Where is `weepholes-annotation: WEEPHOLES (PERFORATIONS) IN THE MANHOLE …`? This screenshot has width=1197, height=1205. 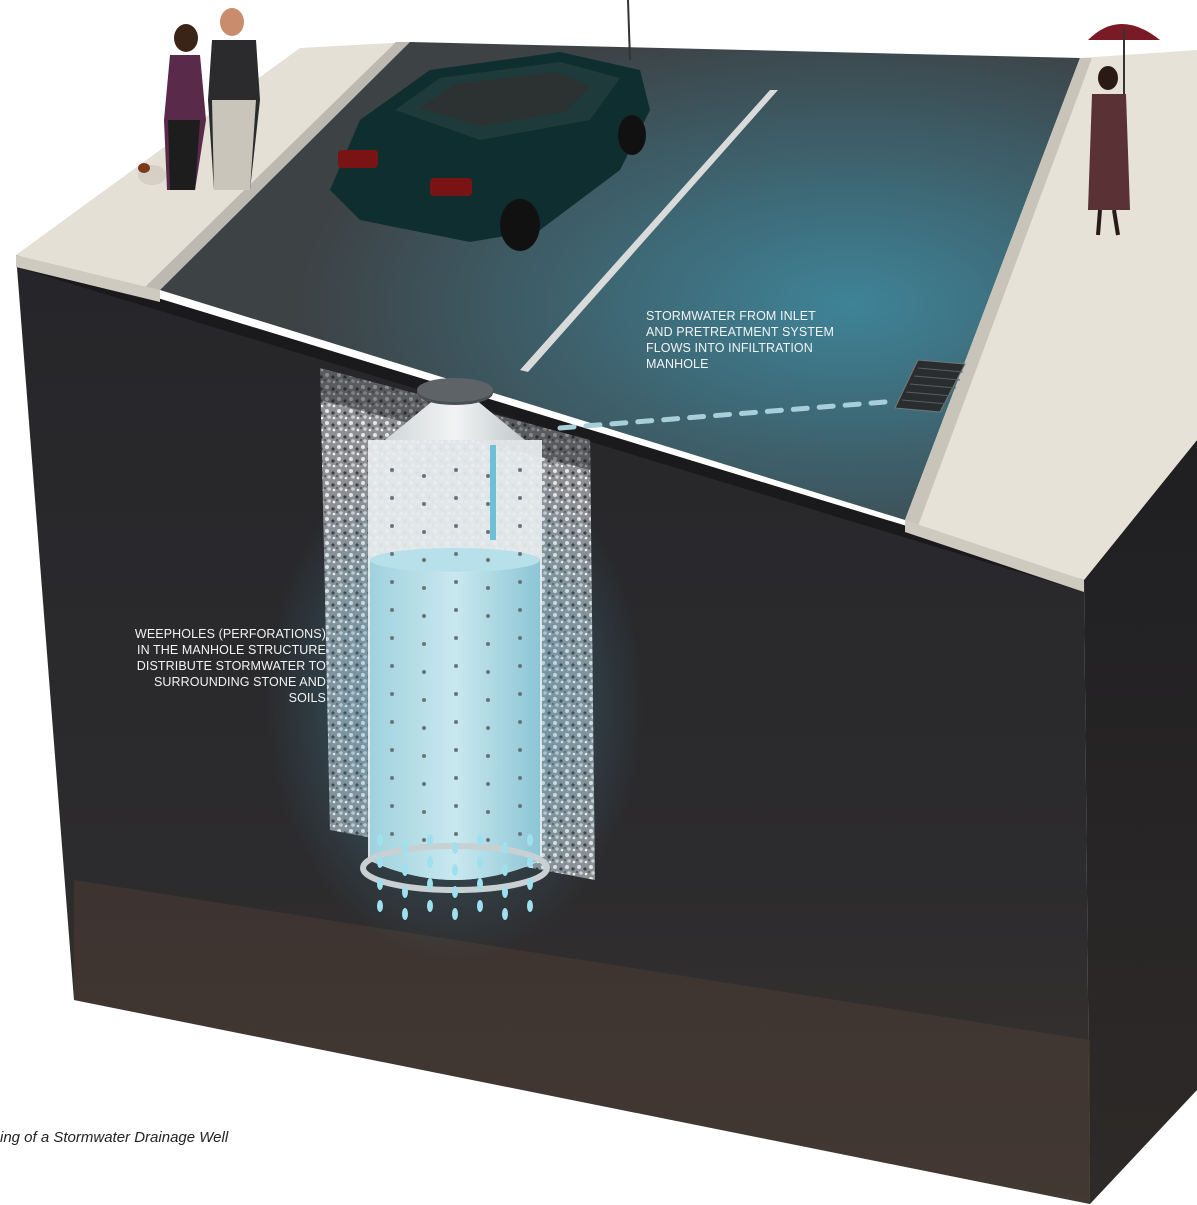 weepholes-annotation: WEEPHOLES (PERFORATIONS) IN THE MANHOLE … is located at coordinates (221, 666).